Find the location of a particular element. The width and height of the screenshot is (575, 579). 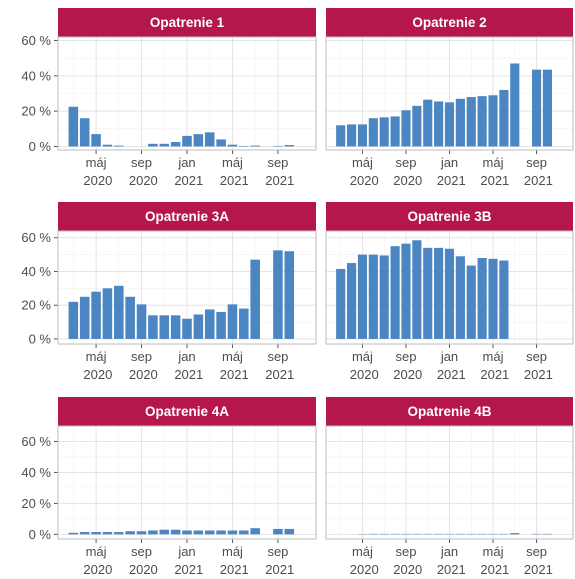

y-tick-label: 20 % is located at coordinates (36, 503).